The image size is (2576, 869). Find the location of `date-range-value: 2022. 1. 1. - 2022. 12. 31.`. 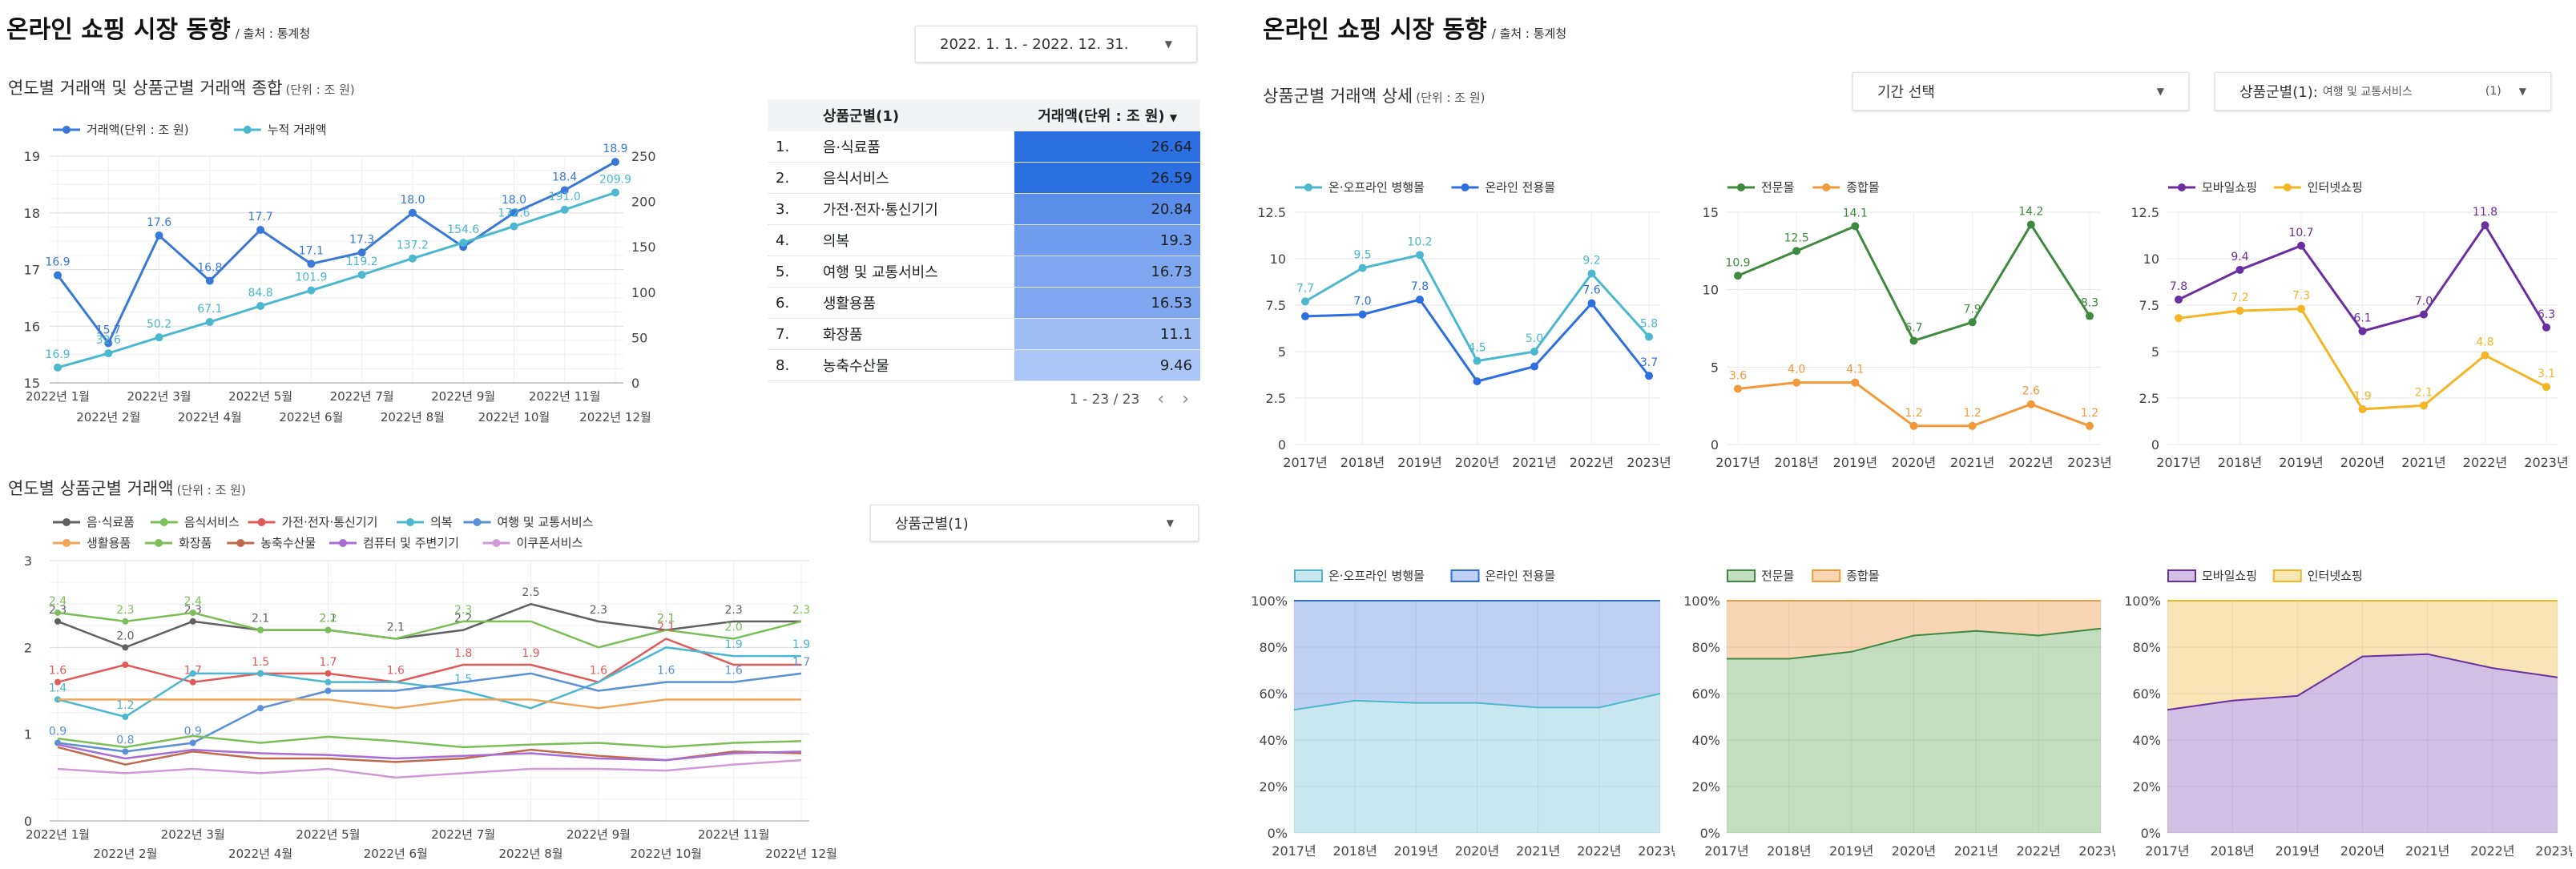

date-range-value: 2022. 1. 1. - 2022. 12. 31. is located at coordinates (1034, 44).